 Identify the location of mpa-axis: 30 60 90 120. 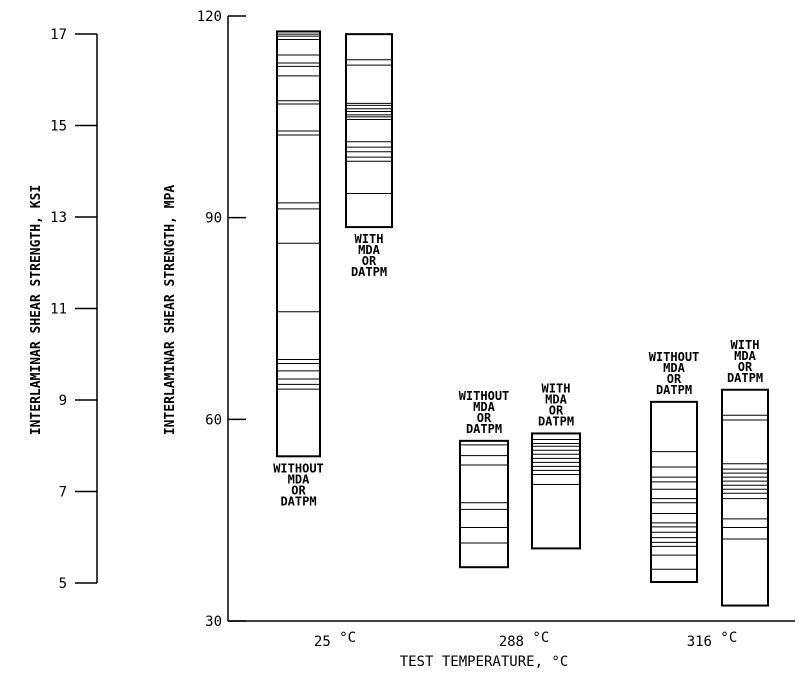
(221, 319).